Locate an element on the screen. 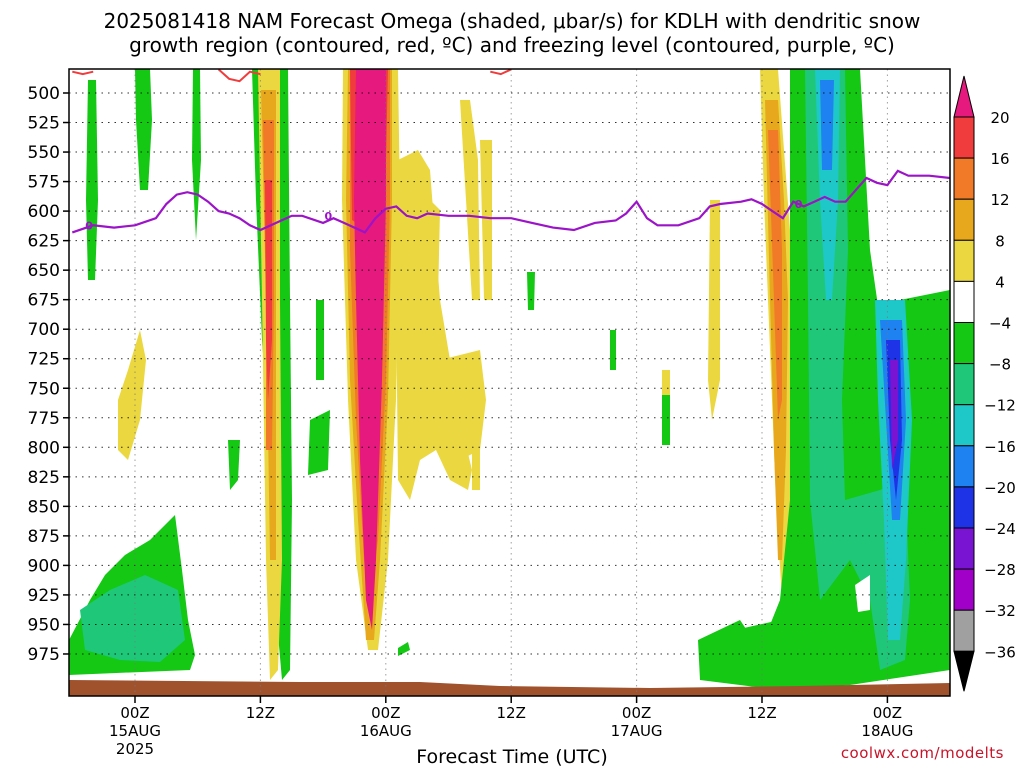 This screenshot has height=768, width=1024. ground-surface is located at coordinates (509, 688).